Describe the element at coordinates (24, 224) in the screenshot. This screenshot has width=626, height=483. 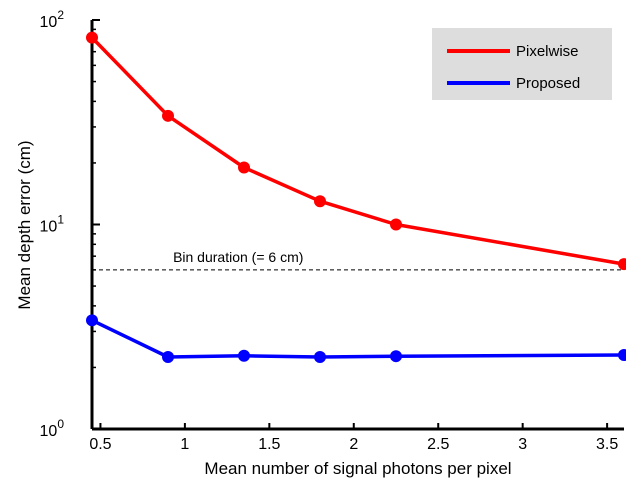
I see `y-axis-label: Mean depth error (cm)` at that location.